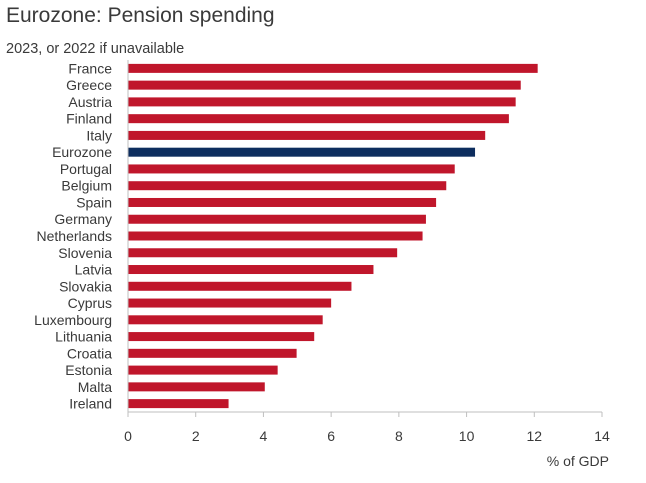  Describe the element at coordinates (85, 253) in the screenshot. I see `category-label-slovenia: Slovenia` at that location.